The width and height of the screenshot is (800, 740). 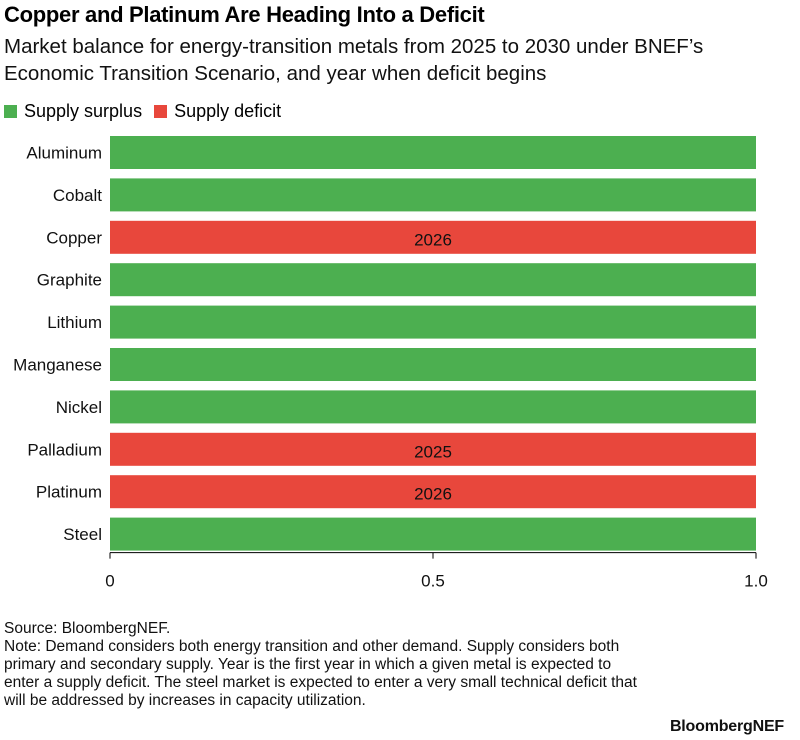 What do you see at coordinates (64, 153) in the screenshot?
I see `category-label-aluminum: Aluminum` at bounding box center [64, 153].